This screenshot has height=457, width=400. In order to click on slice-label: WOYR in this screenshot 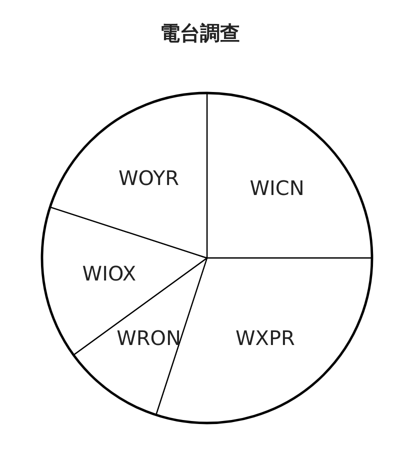, I will do `click(149, 178)`.